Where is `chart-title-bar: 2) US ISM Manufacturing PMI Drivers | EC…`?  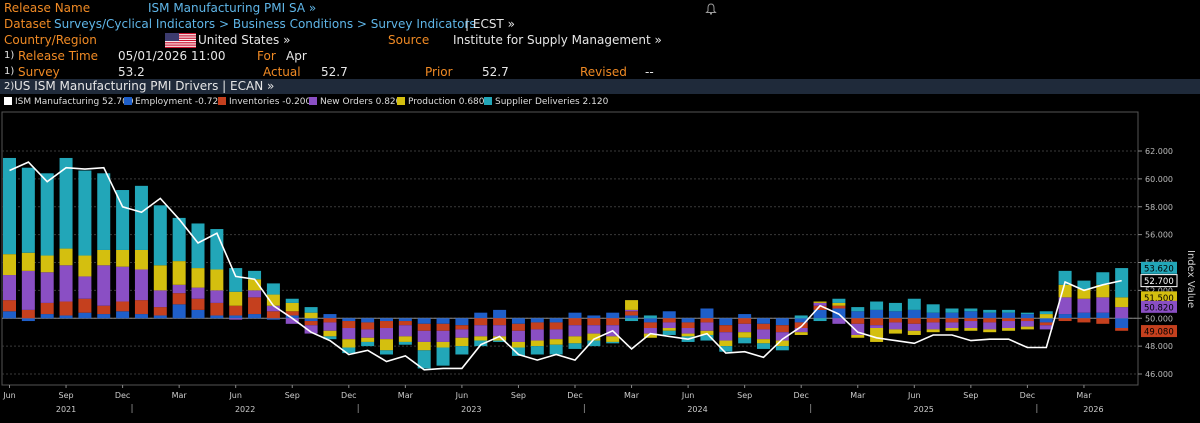 chart-title-bar: 2) US ISM Manufacturing PMI Drivers | EC… is located at coordinates (600, 86).